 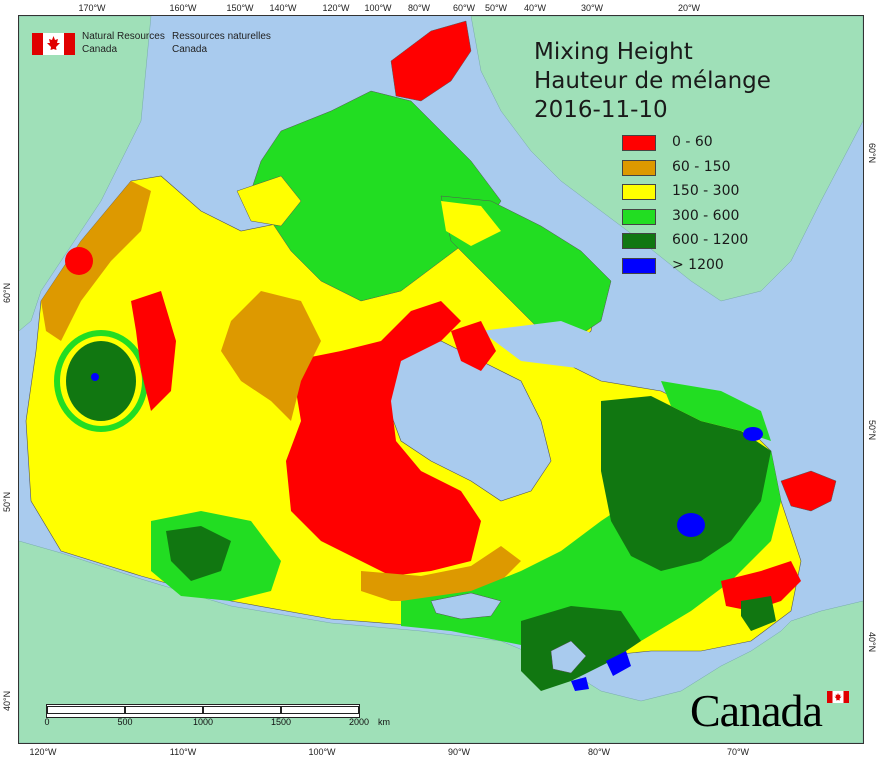 I want to click on canada-flag-icon, so click(x=53, y=44).